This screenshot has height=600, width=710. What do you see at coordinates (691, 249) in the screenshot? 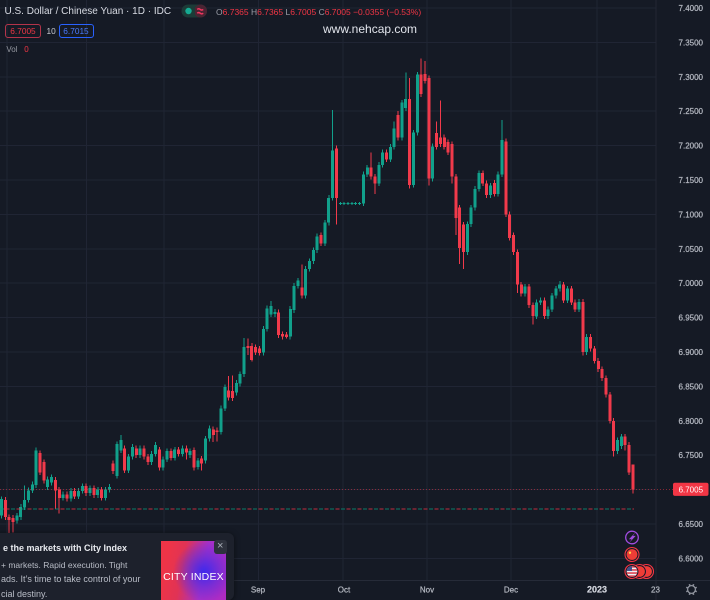
I see `svg-text: 7.0500` at bounding box center [691, 249].